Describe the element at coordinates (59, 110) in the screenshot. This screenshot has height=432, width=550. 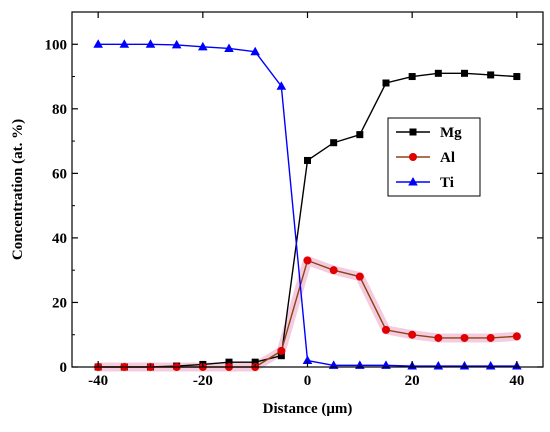
I see `y-tick-label: 80` at that location.